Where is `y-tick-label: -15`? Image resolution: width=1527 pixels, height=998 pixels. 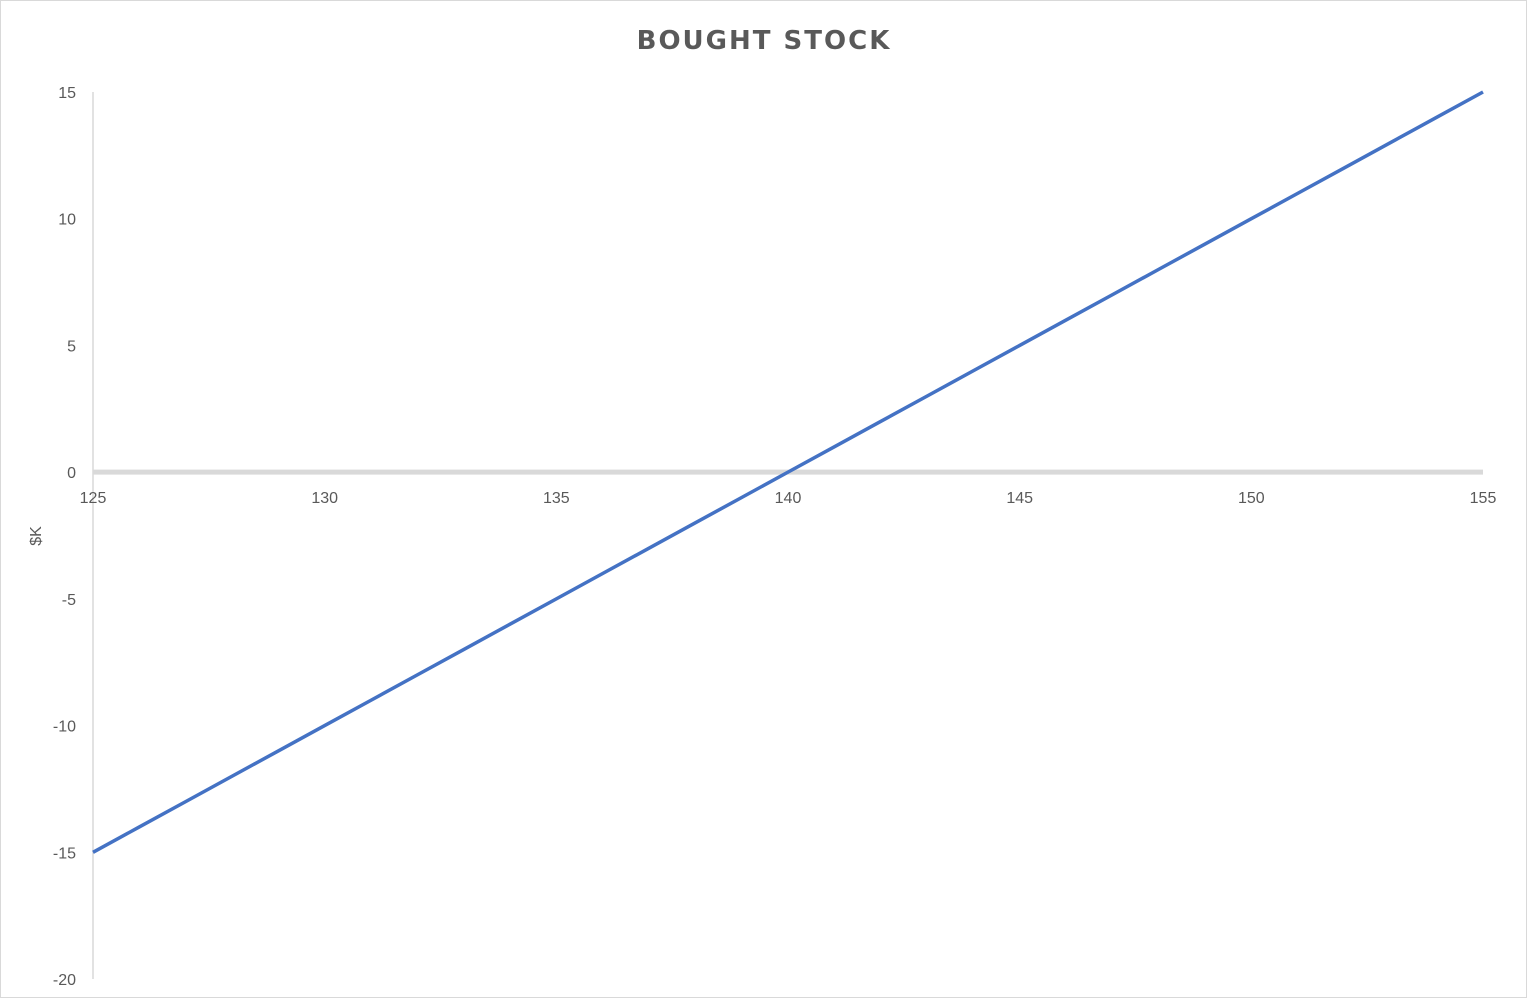 y-tick-label: -15 is located at coordinates (64, 853).